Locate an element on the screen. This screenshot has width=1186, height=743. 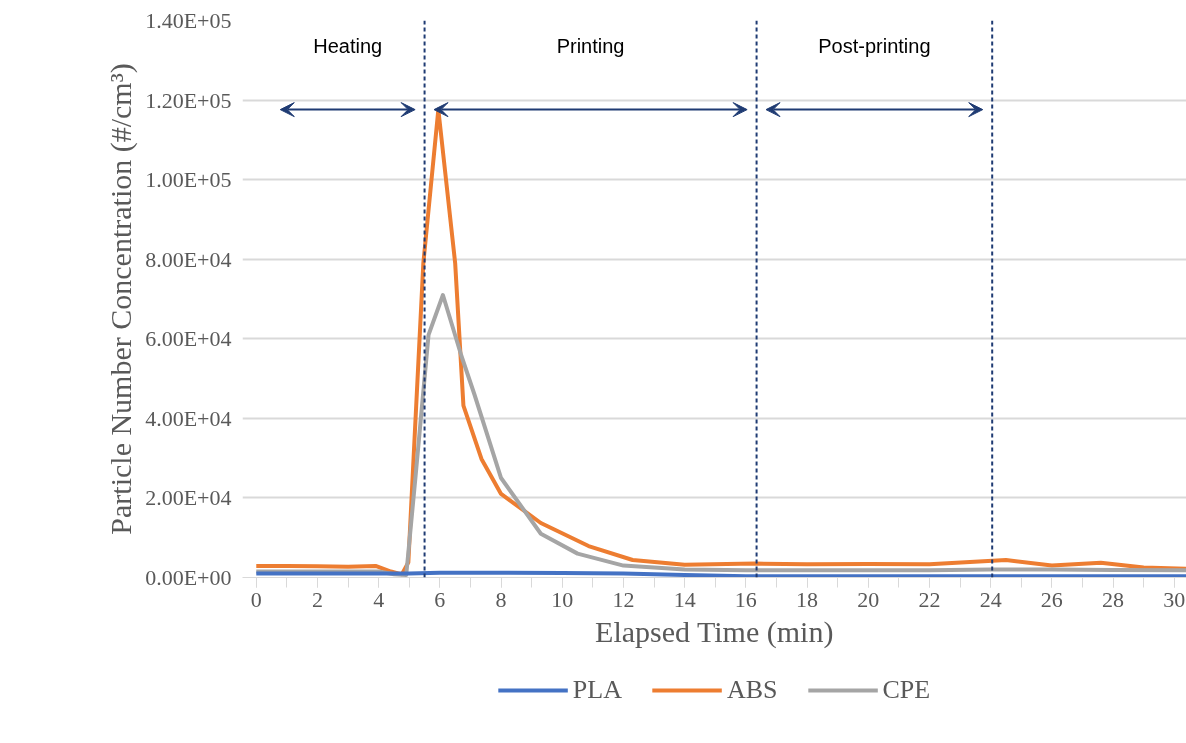
y-tick-label: 6.00E+04 is located at coordinates (188, 339).